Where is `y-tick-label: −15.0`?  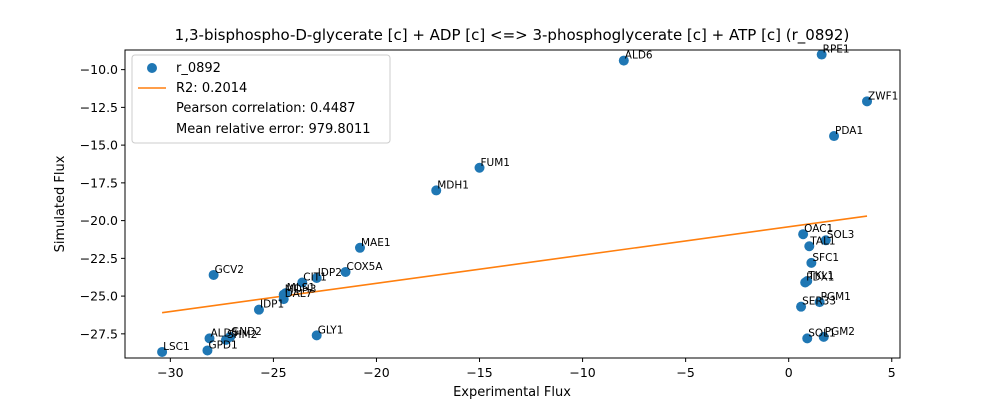 y-tick-label: −15.0 is located at coordinates (99, 145).